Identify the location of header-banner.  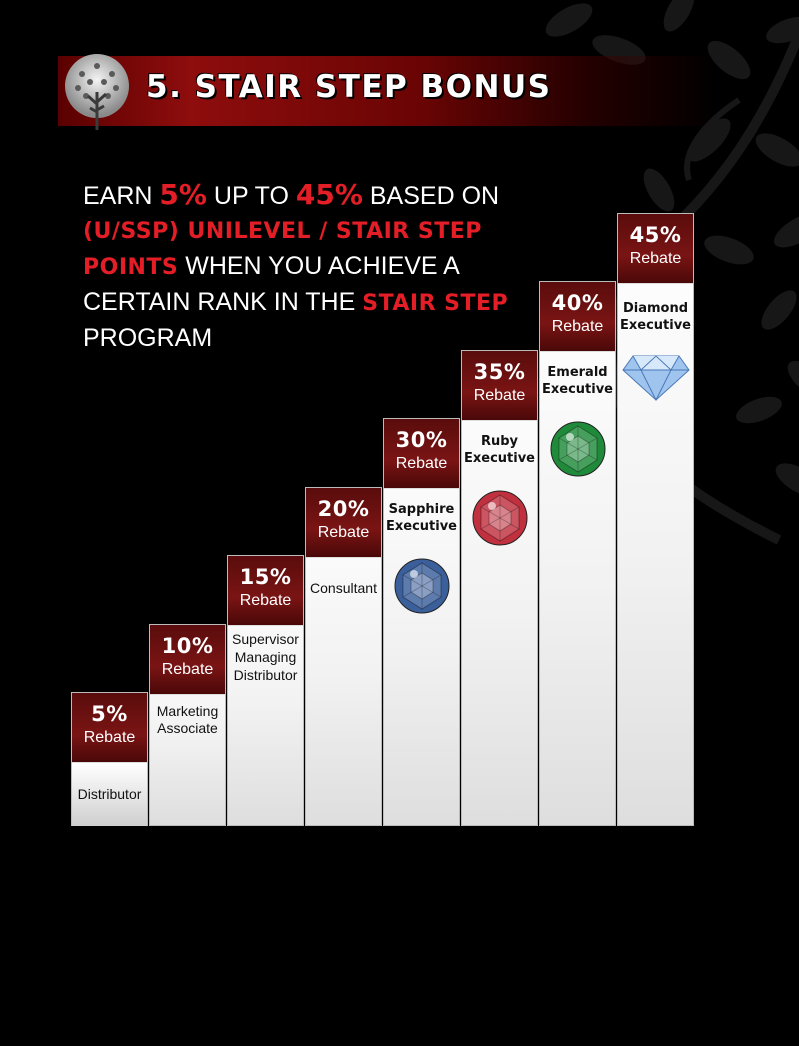
(388, 91).